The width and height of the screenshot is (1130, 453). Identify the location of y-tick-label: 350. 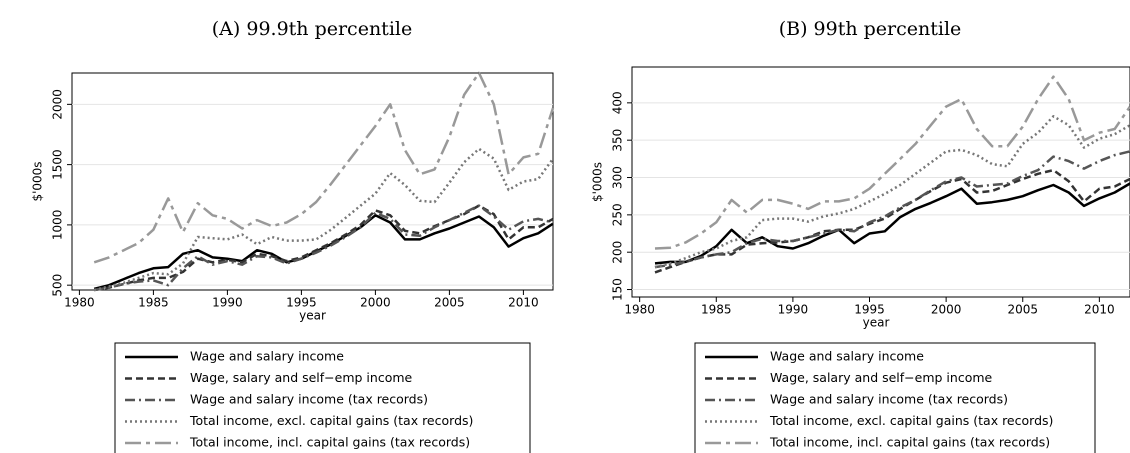
(618, 140).